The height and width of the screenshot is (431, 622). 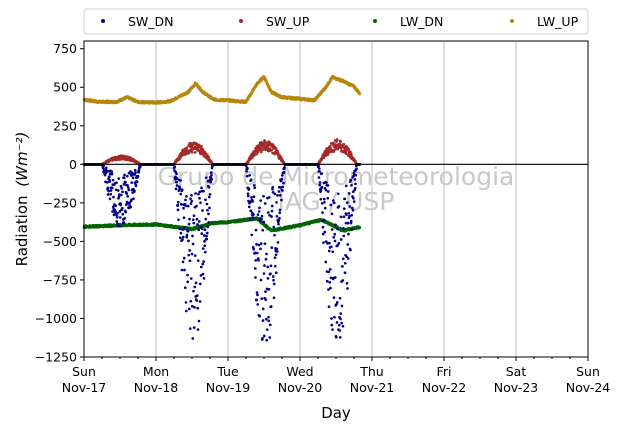 I want to click on y-tick-label: −250, so click(x=60, y=202).